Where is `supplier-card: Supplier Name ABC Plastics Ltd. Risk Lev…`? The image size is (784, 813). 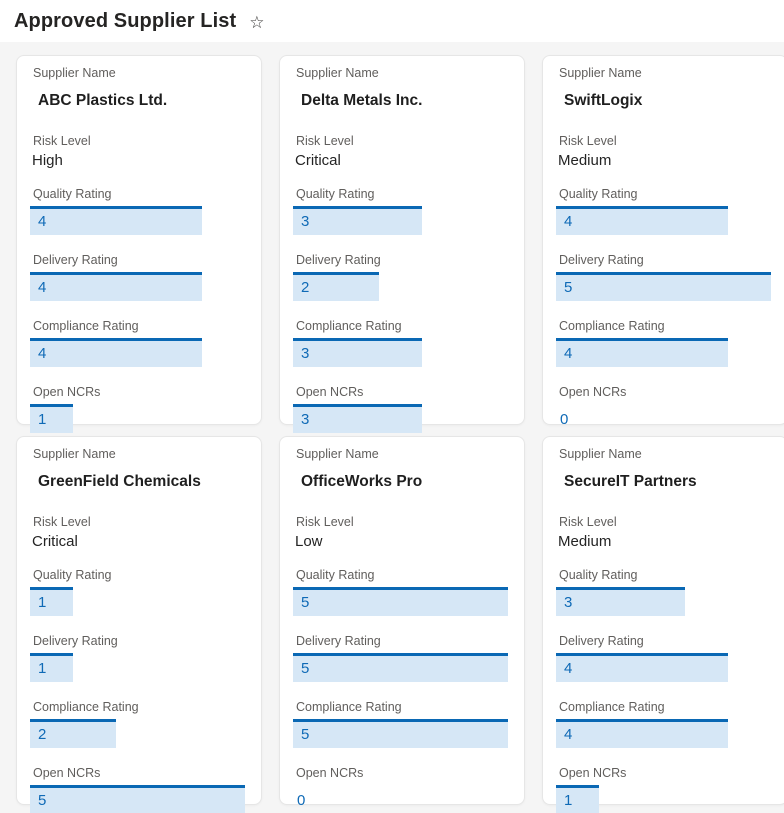 supplier-card: Supplier Name ABC Plastics Ltd. Risk Lev… is located at coordinates (139, 244).